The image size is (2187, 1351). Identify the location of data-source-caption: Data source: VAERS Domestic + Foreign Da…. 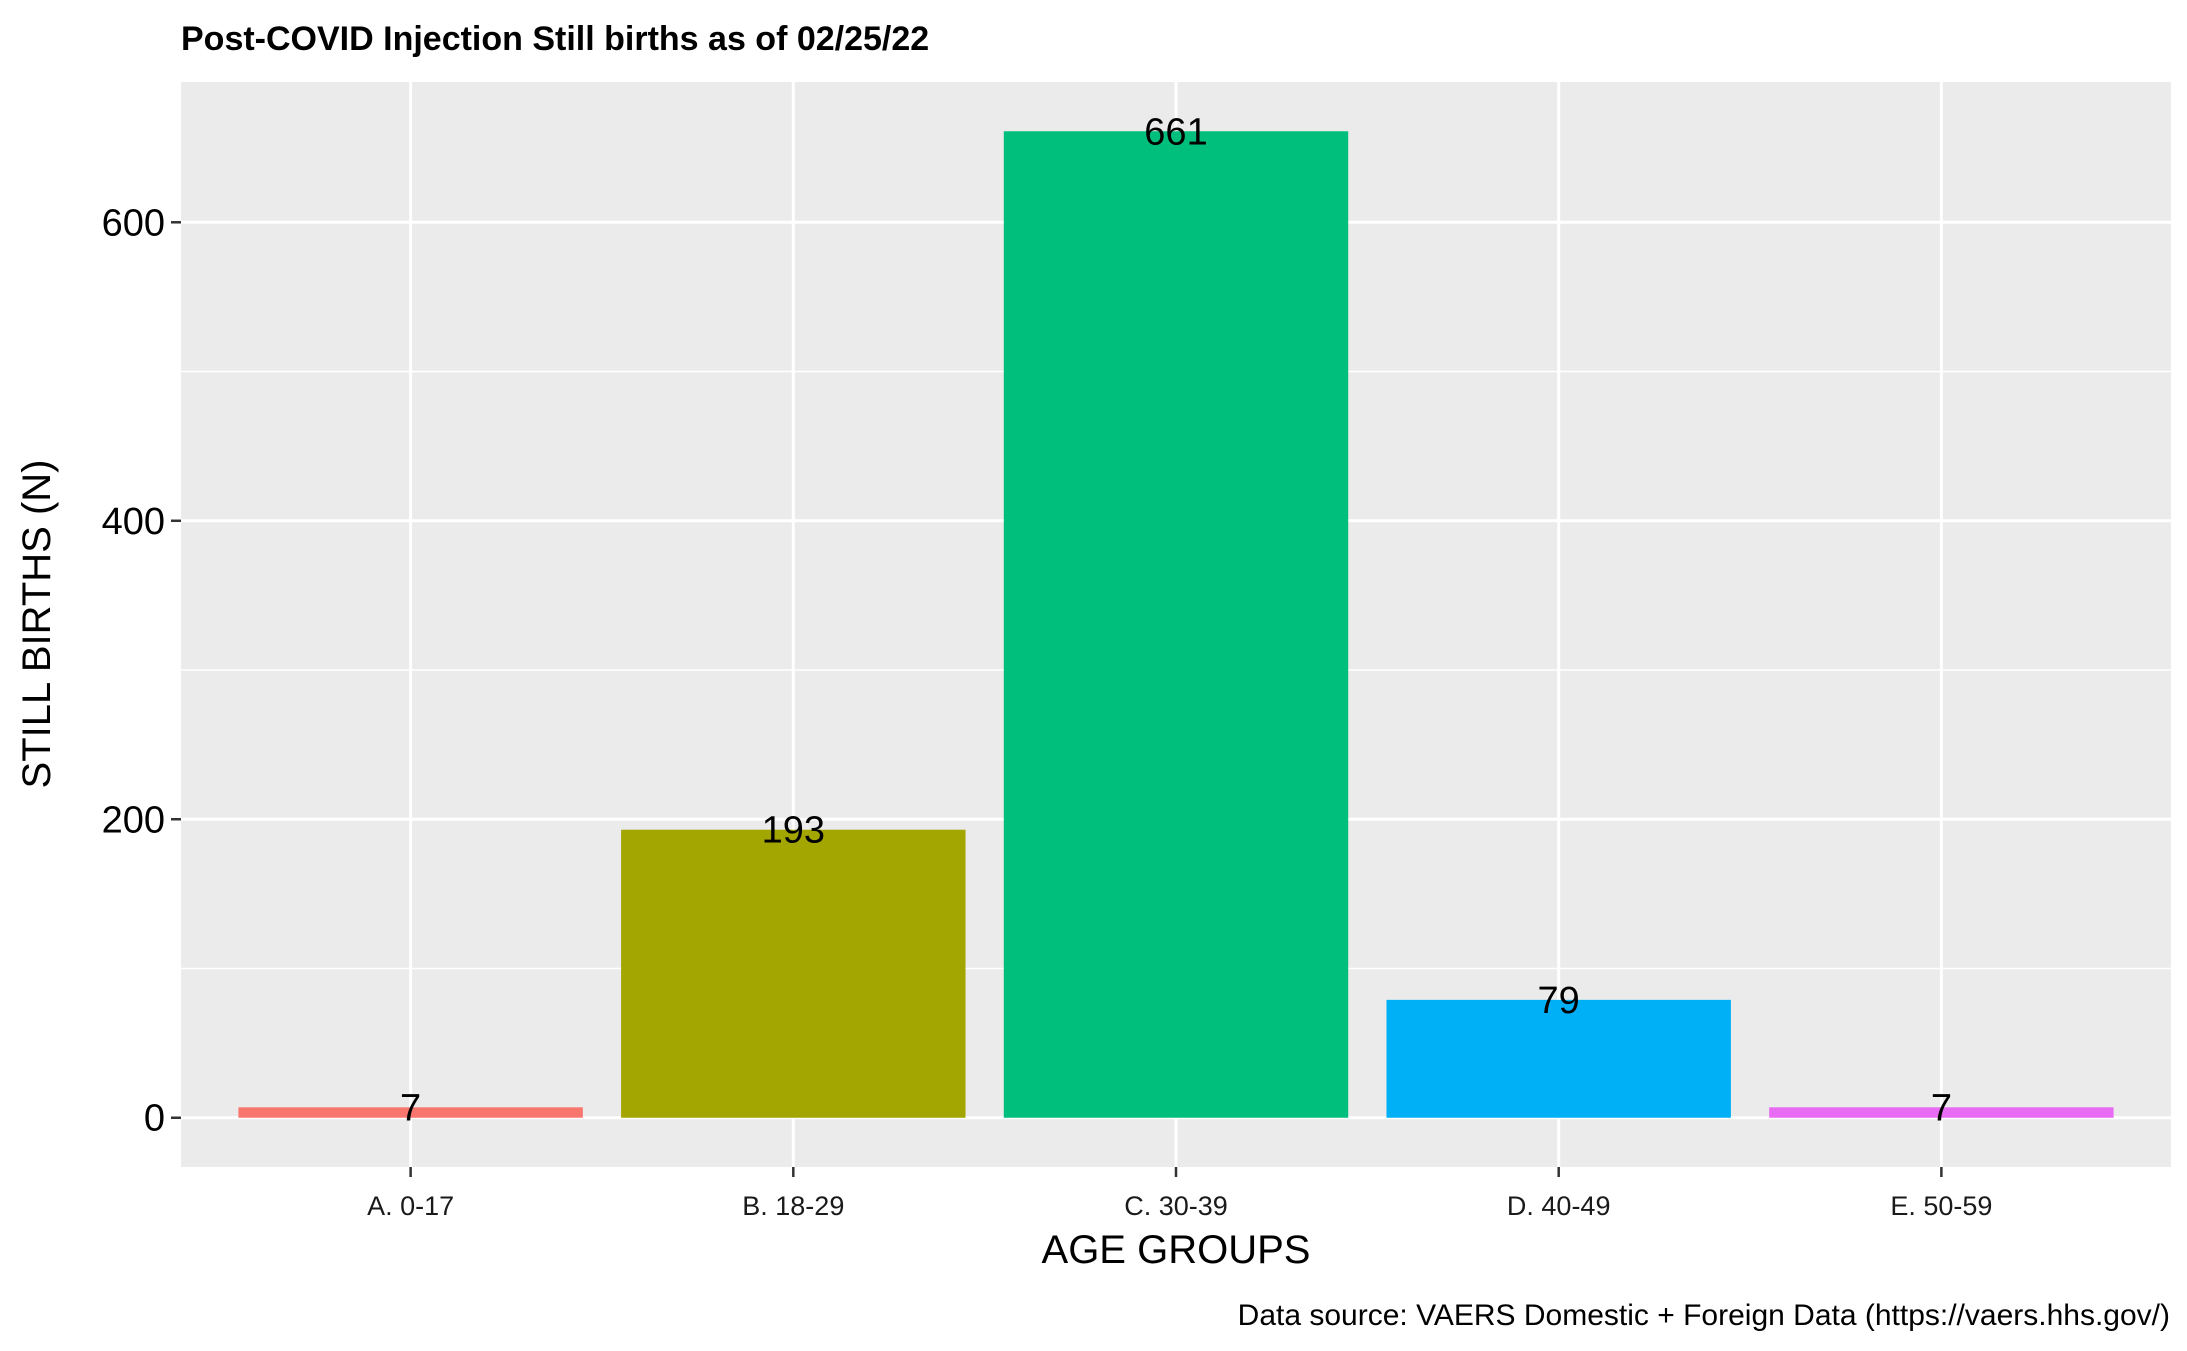
(1704, 1315).